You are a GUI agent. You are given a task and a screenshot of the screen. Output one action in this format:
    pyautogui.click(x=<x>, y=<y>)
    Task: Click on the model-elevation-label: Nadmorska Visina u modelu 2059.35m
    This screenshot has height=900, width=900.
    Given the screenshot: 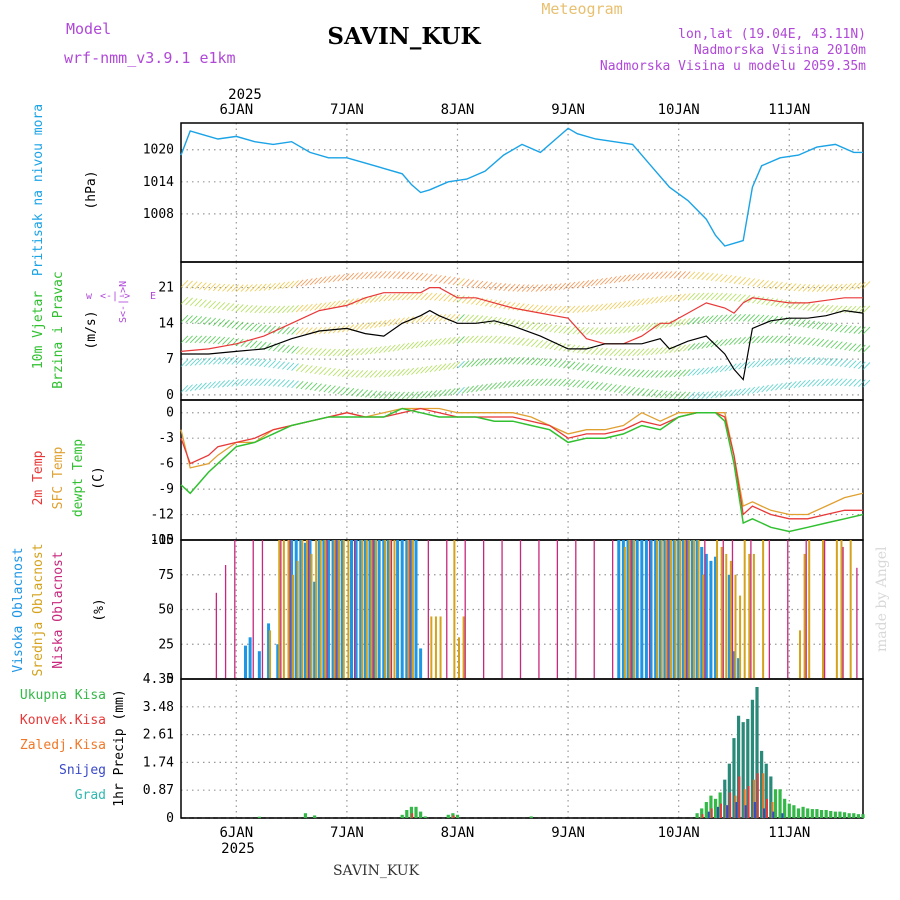 What is the action you would take?
    pyautogui.click(x=733, y=66)
    